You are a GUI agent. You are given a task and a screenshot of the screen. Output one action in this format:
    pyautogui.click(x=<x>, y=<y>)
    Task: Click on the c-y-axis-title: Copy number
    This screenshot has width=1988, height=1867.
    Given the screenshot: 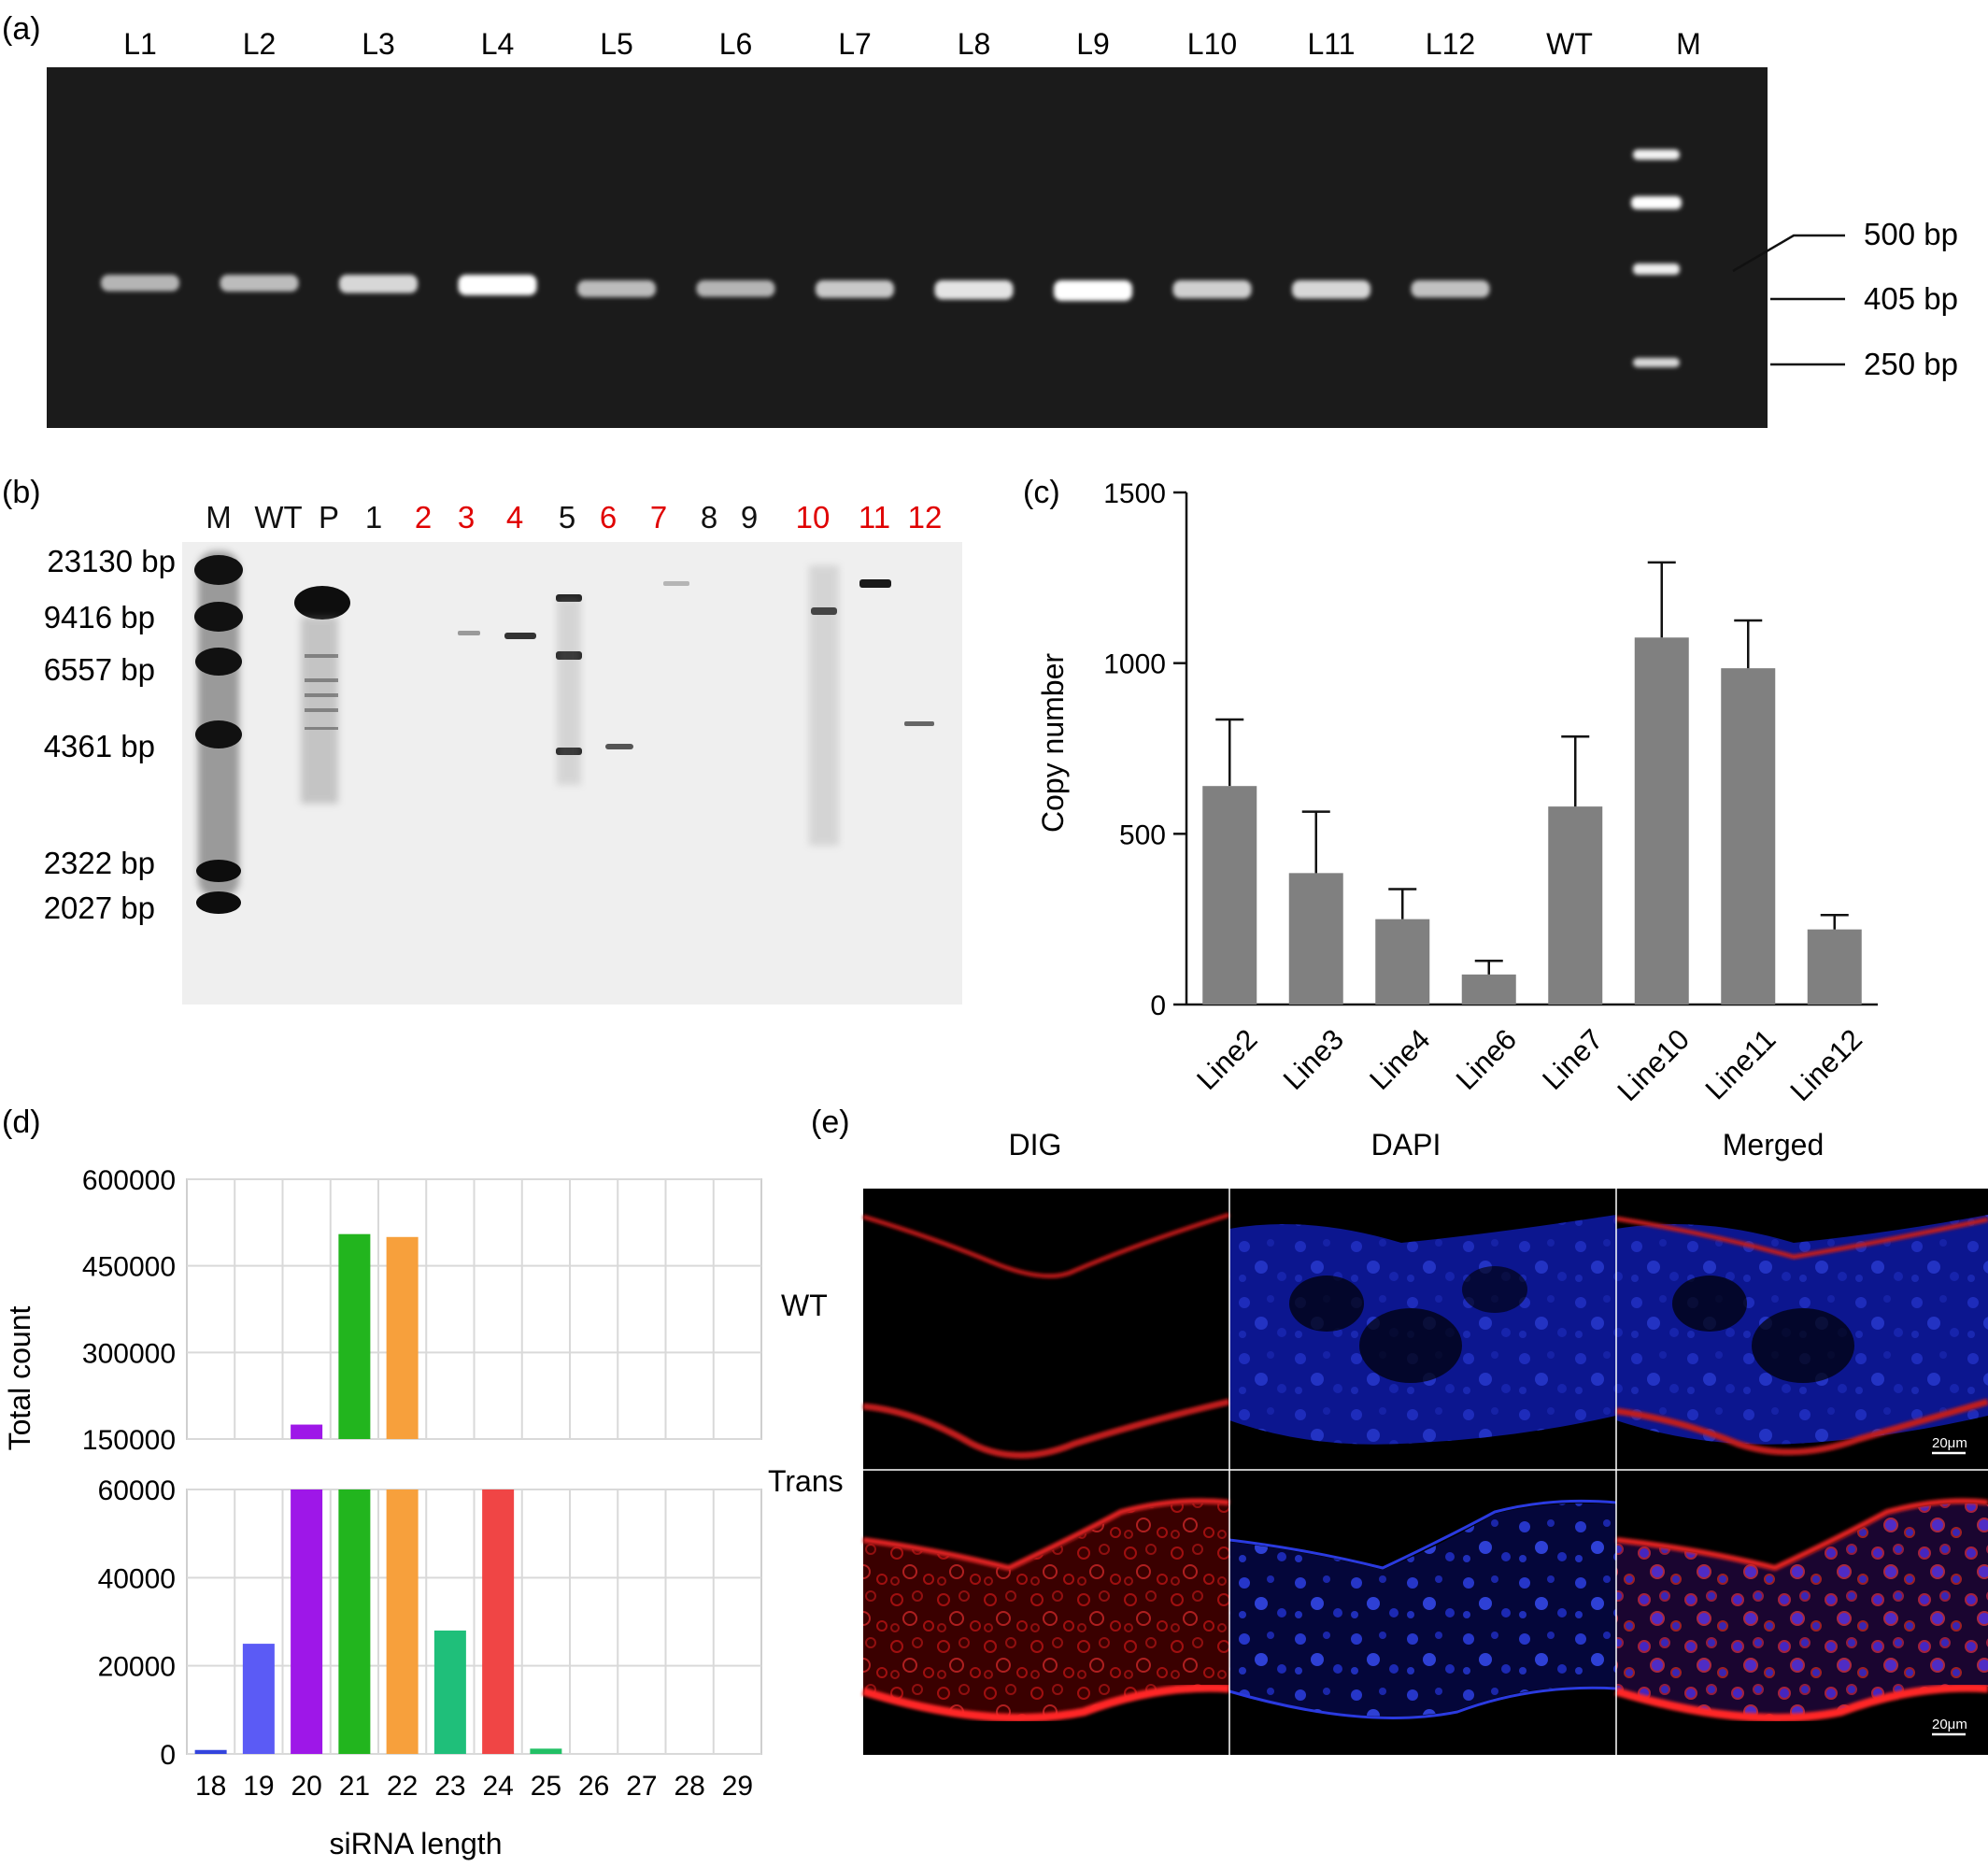 What is the action you would take?
    pyautogui.click(x=1053, y=743)
    